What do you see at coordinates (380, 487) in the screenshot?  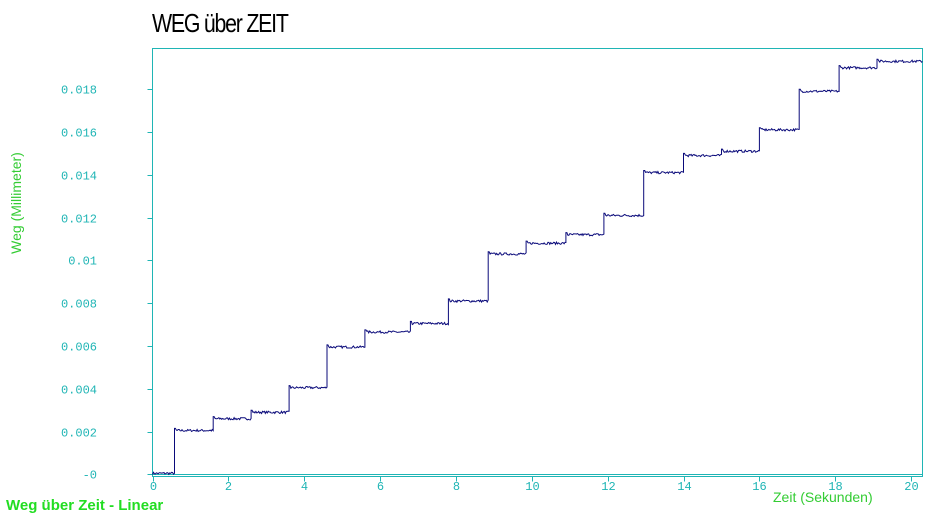 I see `x-tick-label: 6` at bounding box center [380, 487].